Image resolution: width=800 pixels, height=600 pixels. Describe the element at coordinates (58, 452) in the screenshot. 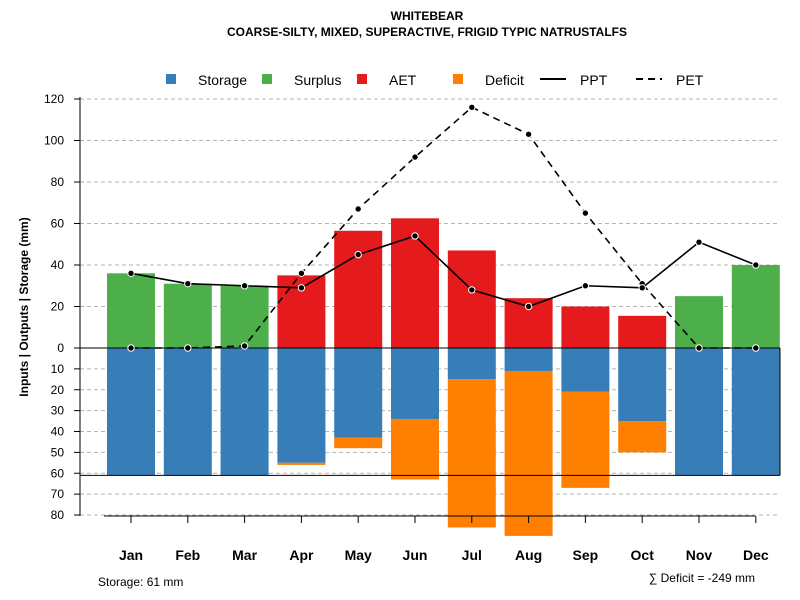

I see `y-tick-label: 50` at that location.